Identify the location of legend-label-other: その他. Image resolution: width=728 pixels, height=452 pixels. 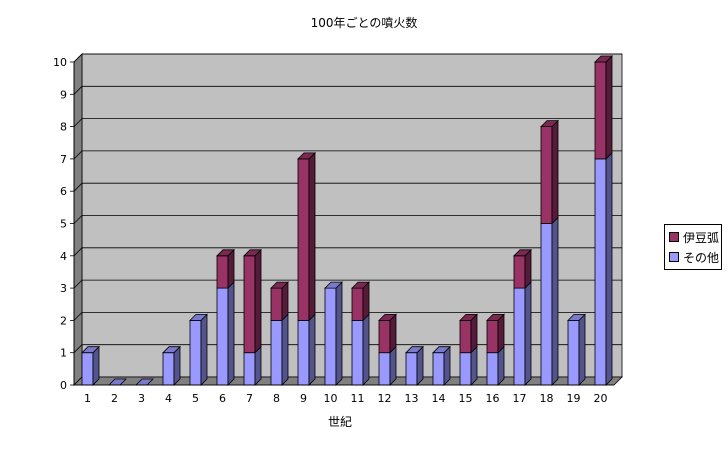
(701, 257).